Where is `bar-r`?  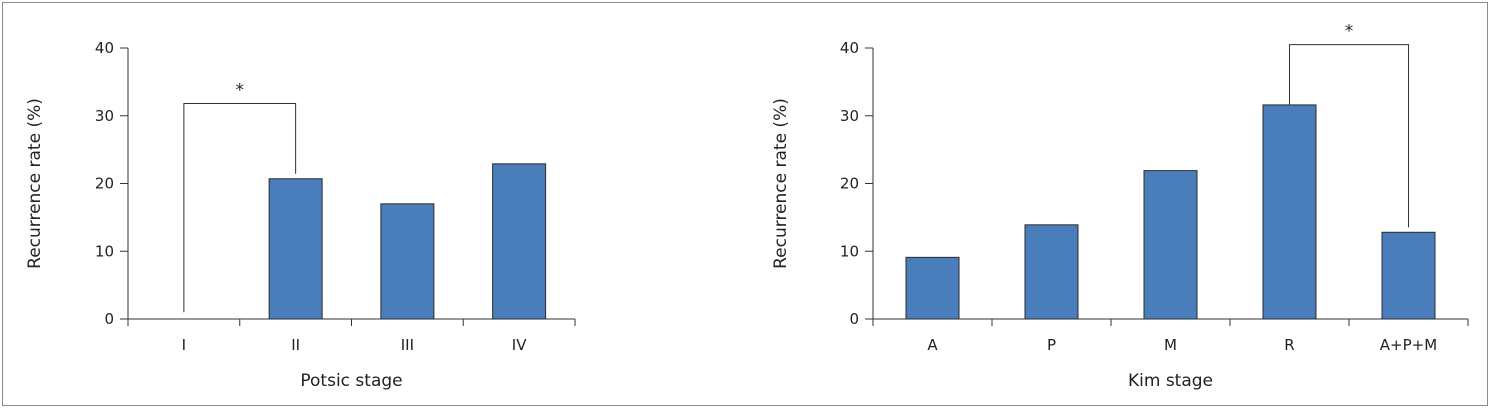
bar-r is located at coordinates (1289, 212).